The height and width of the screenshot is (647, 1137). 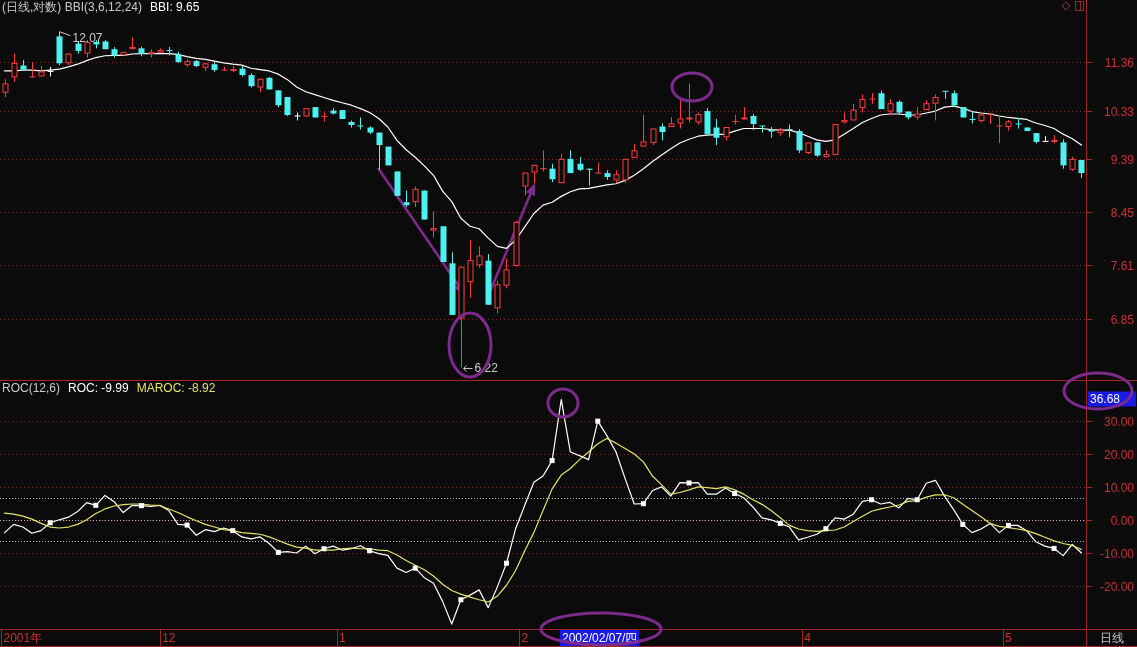 I want to click on y-tick-label: 10.33, so click(x=1119, y=111).